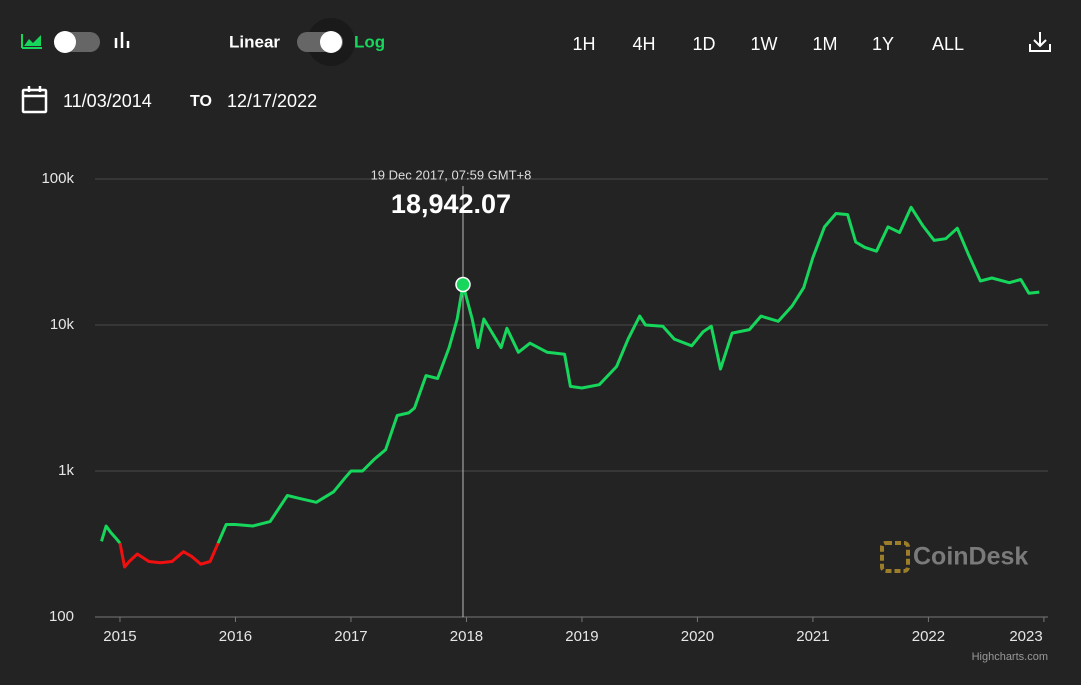 This screenshot has width=1081, height=685. I want to click on x-tick-label: 2021, so click(812, 636).